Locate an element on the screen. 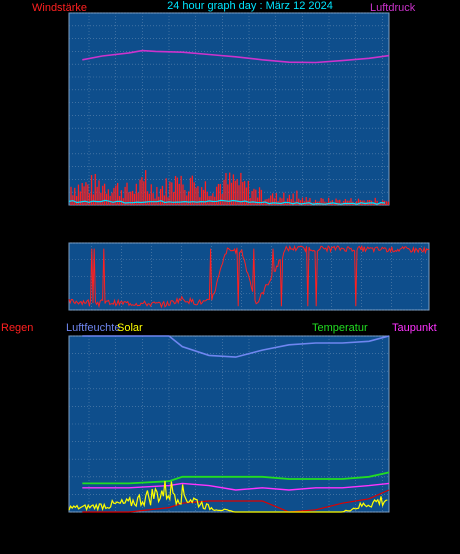 The width and height of the screenshot is (460, 554). wind-direction-series is located at coordinates (249, 276).